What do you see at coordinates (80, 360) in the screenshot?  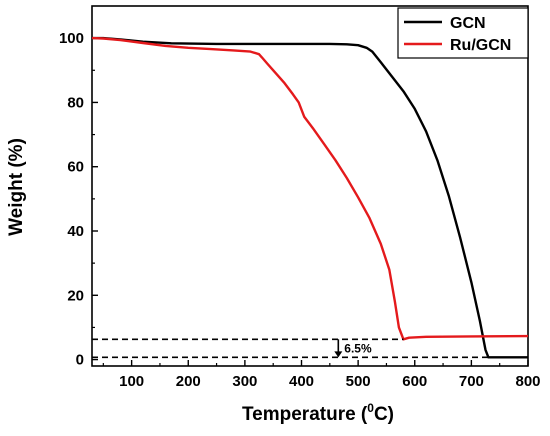 I see `y-tick-label: 0` at bounding box center [80, 360].